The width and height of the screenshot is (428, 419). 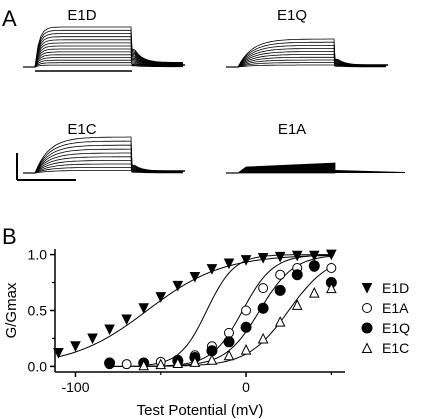 I want to click on sweep-band, so click(x=286, y=168).